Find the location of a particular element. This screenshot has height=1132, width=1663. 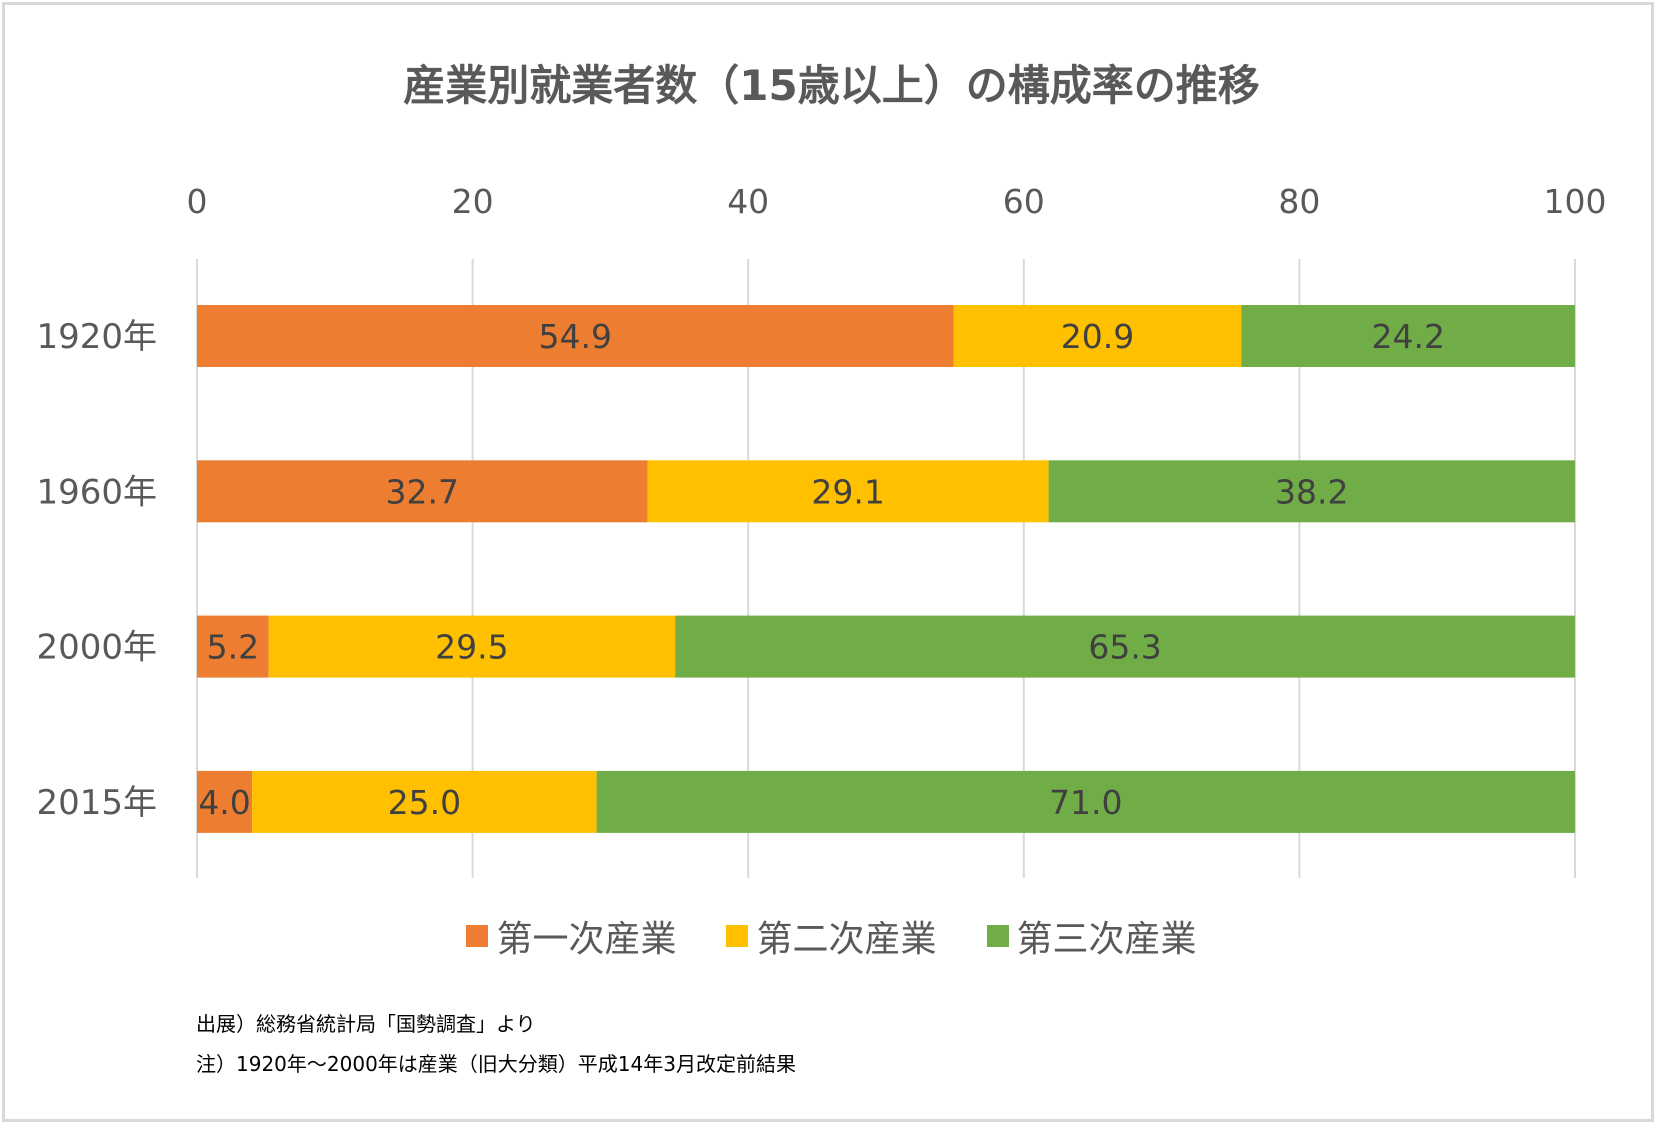

category-label: 1920年 is located at coordinates (96, 337).